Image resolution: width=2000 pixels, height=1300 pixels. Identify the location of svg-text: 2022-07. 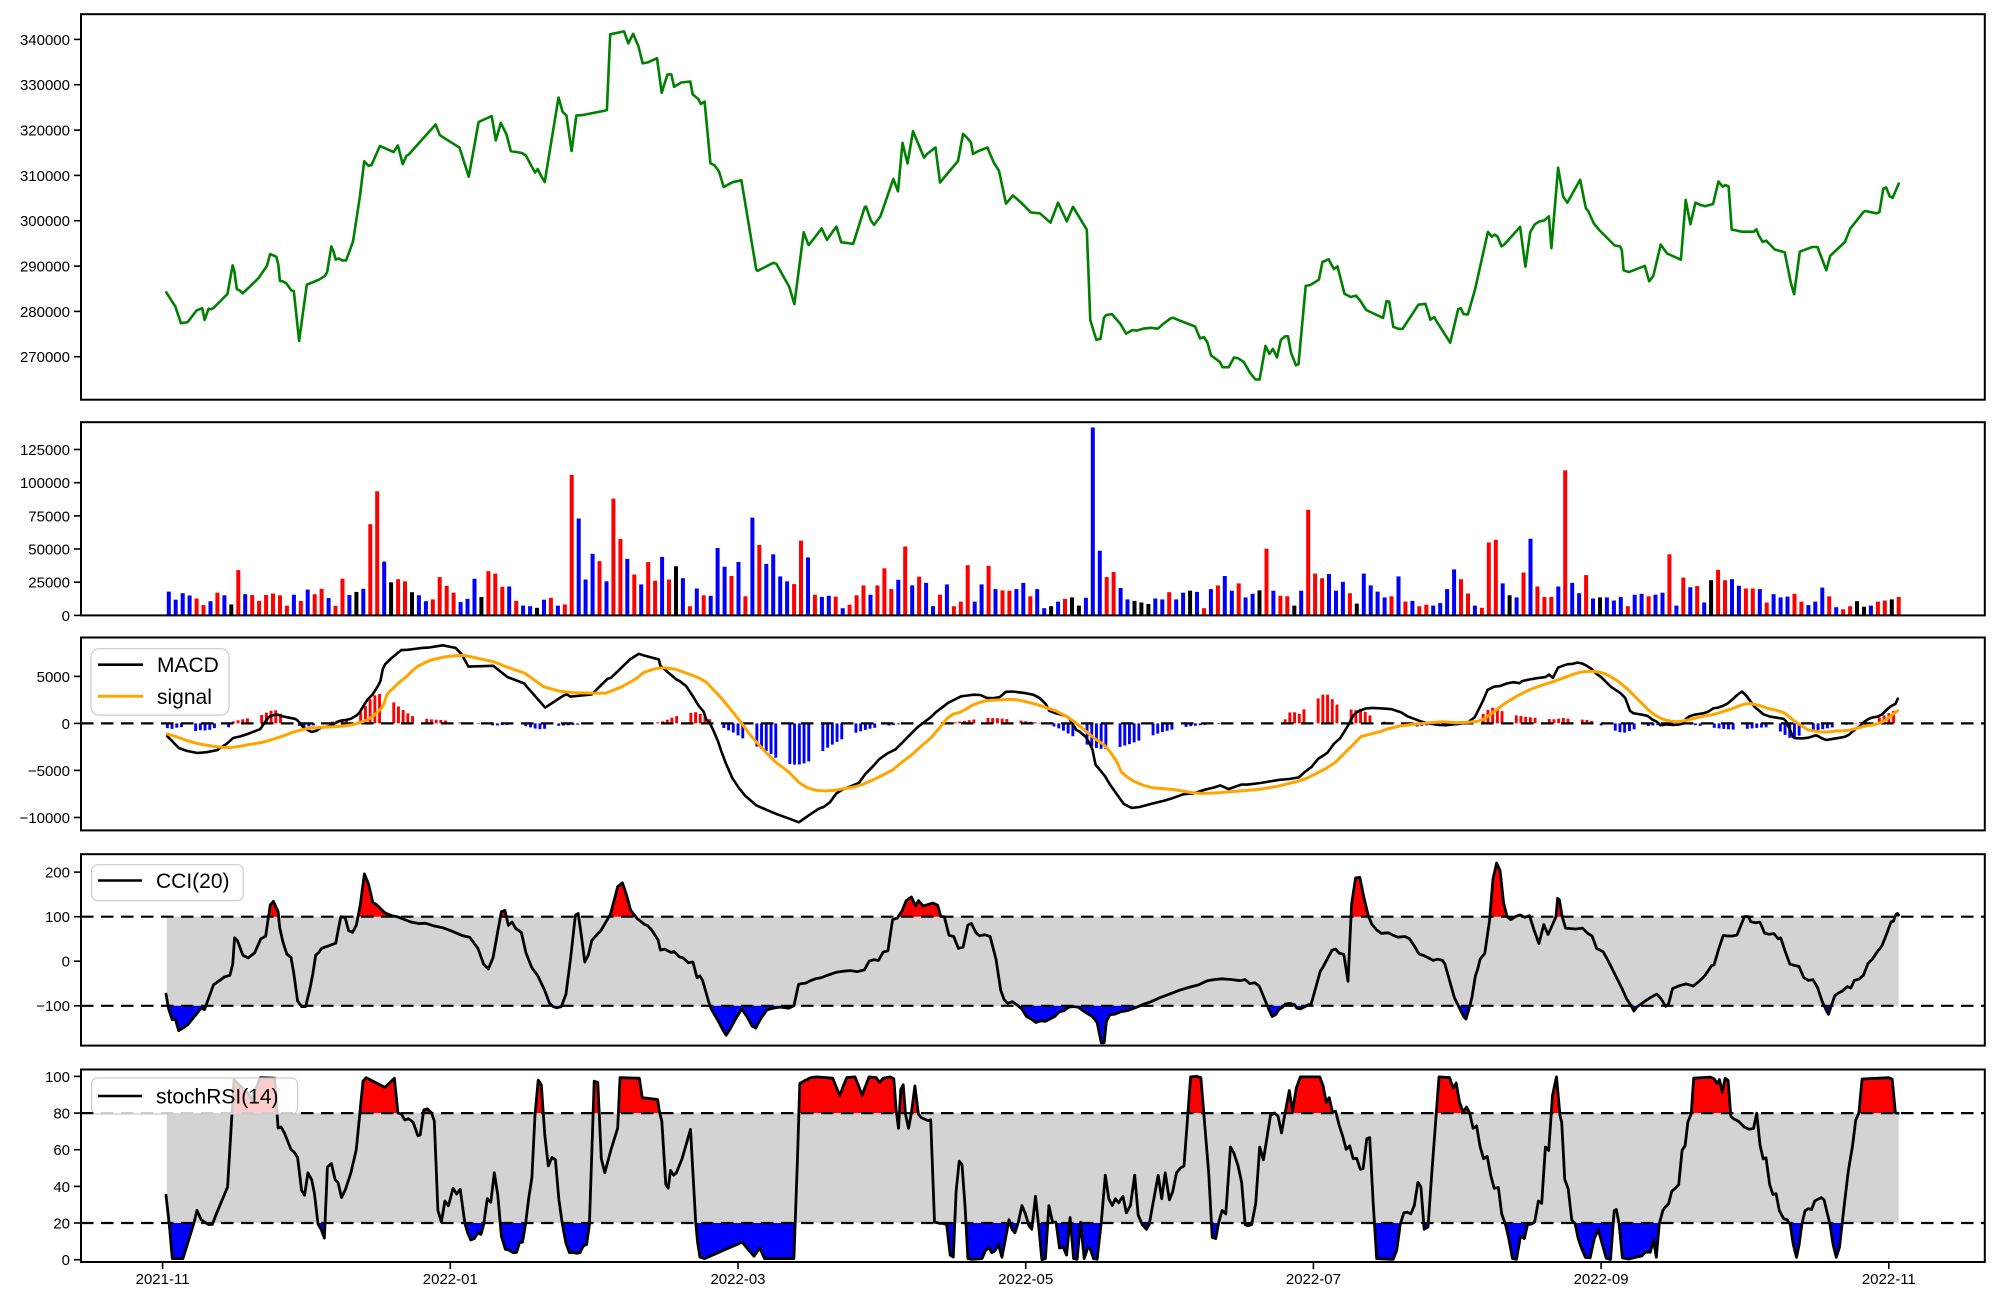
(1313, 1279).